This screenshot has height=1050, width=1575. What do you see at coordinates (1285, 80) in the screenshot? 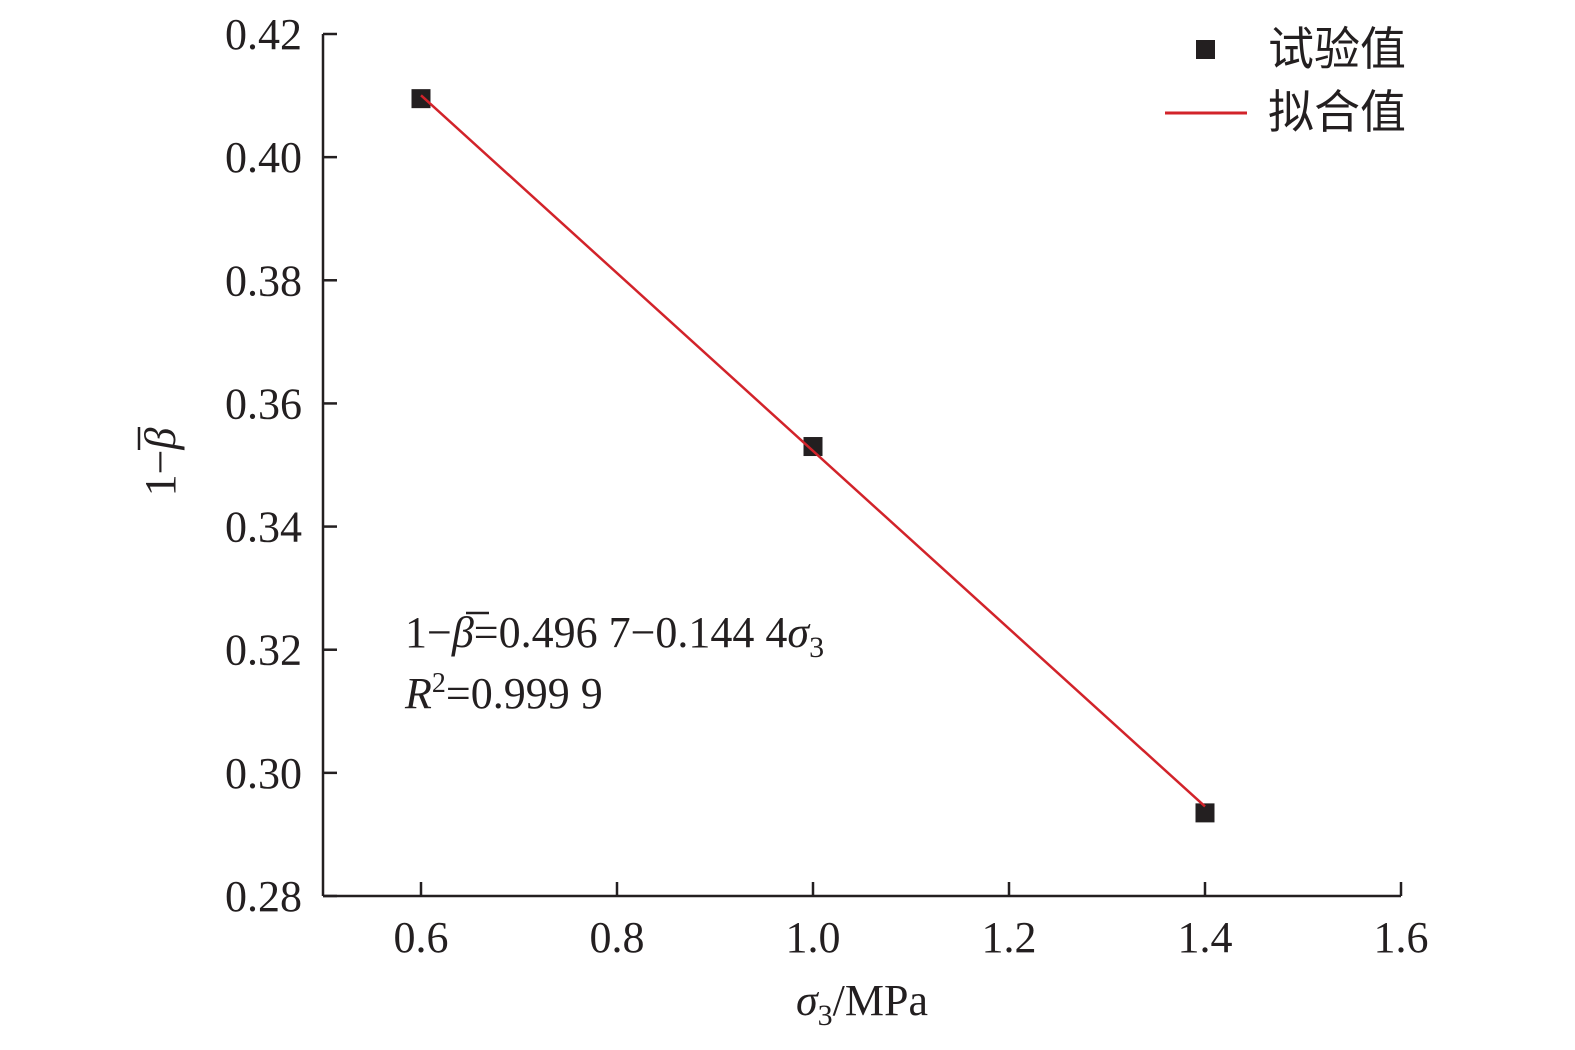
I see `legend: 试验值 拟合值` at bounding box center [1285, 80].